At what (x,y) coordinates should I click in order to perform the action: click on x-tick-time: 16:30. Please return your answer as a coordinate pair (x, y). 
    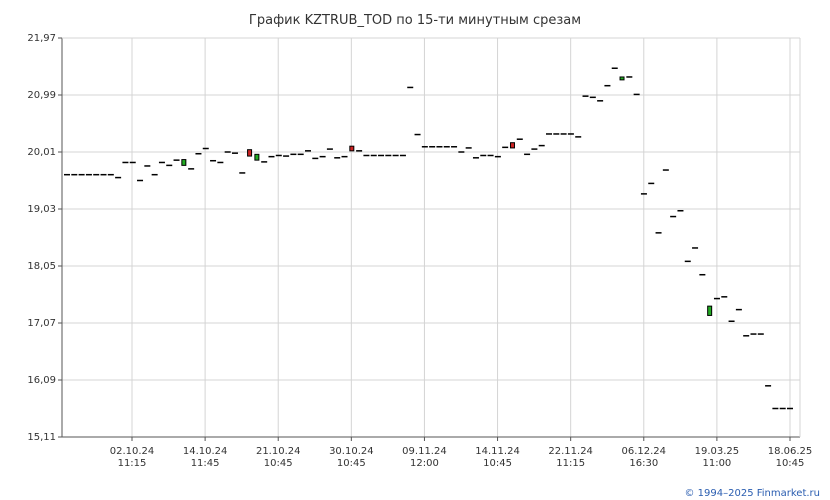
    Looking at the image, I should click on (643, 463).